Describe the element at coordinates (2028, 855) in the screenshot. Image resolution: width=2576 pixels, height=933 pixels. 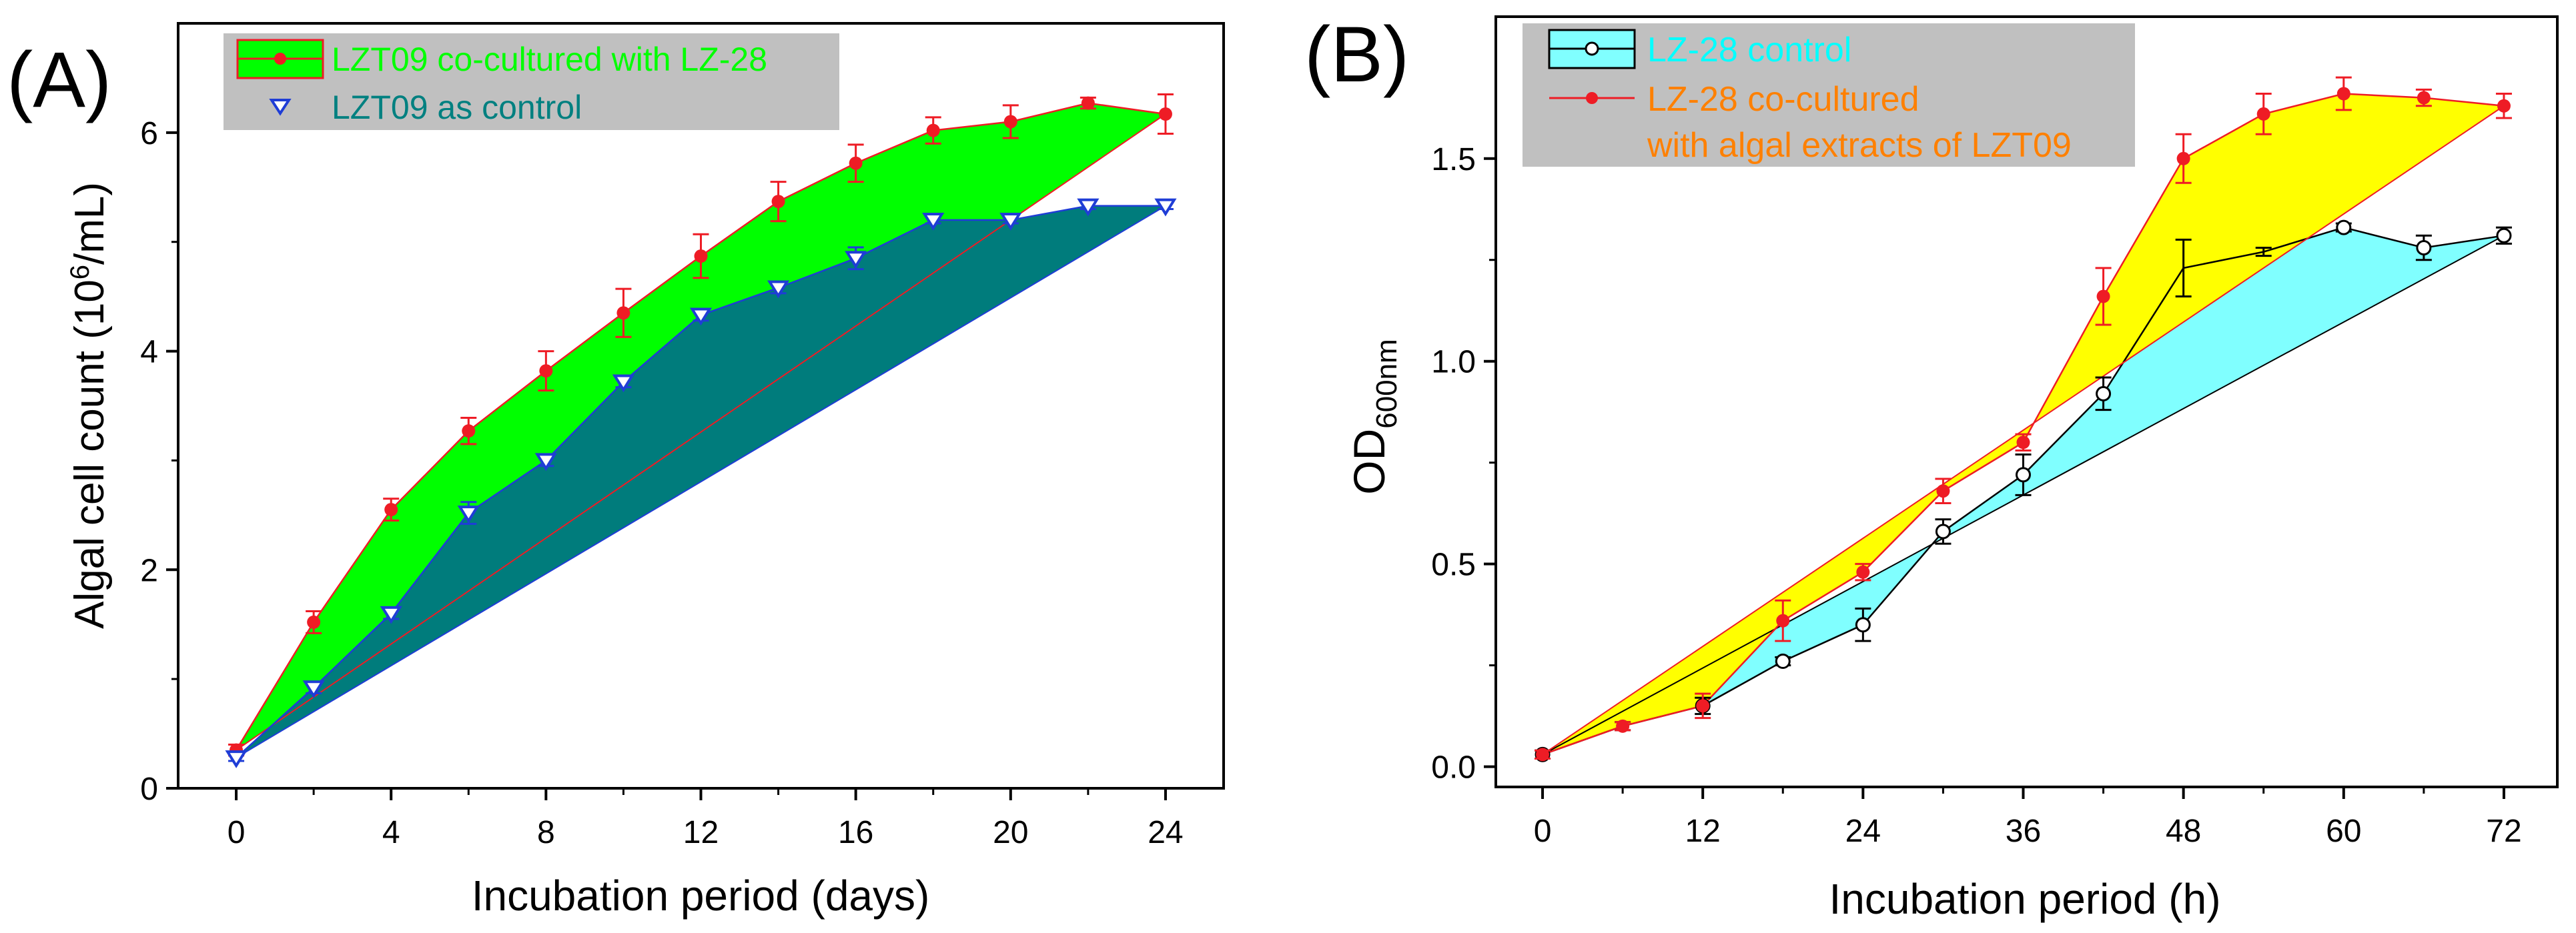
I see `x-axis-b: Incubation period (h) 0 12 24 36 48 60 72` at that location.